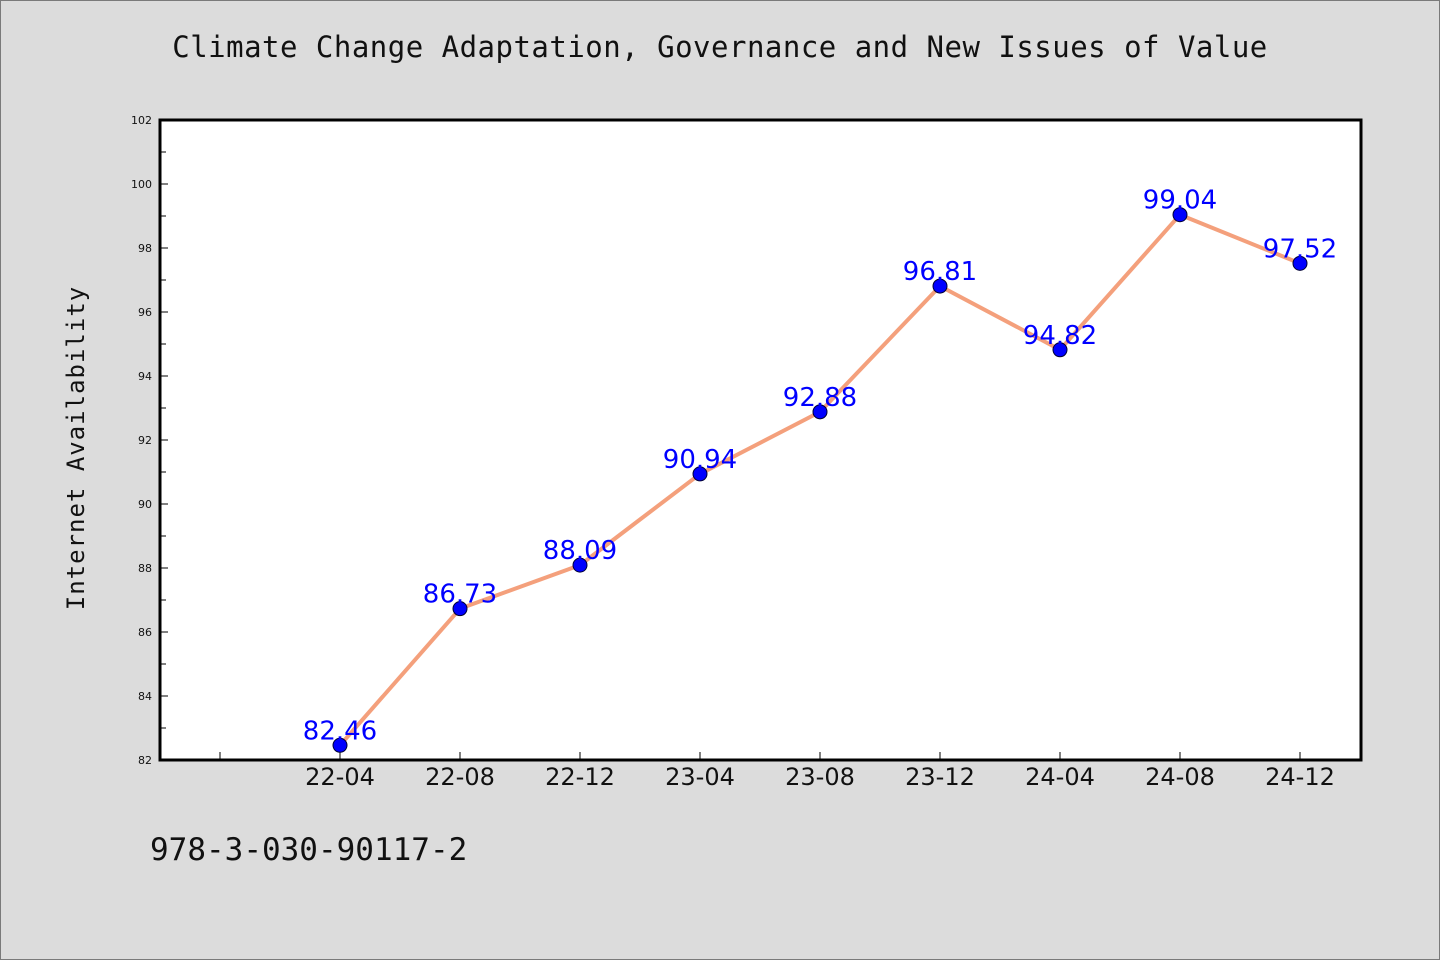  I want to click on data-label: 86.73, so click(460, 595).